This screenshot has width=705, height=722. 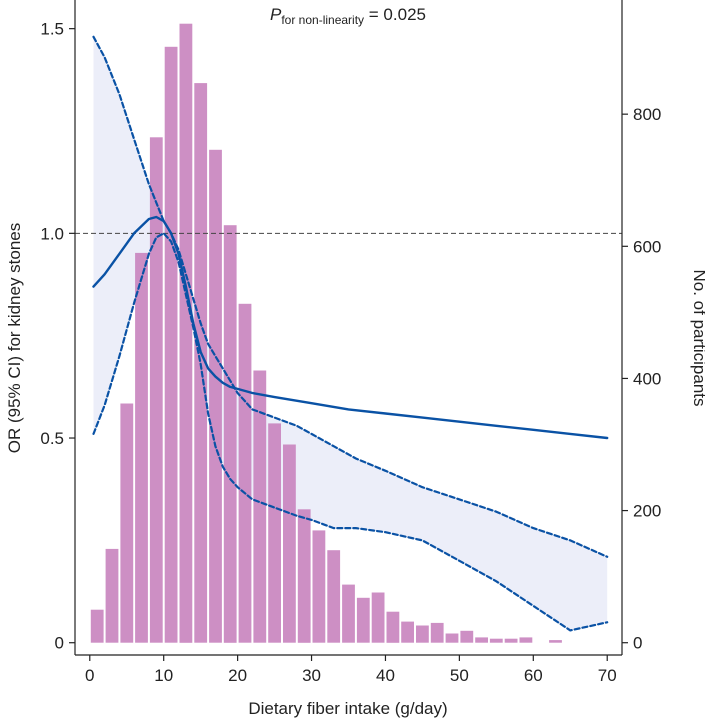 What do you see at coordinates (276, 14) in the screenshot?
I see `p-symbol: P` at bounding box center [276, 14].